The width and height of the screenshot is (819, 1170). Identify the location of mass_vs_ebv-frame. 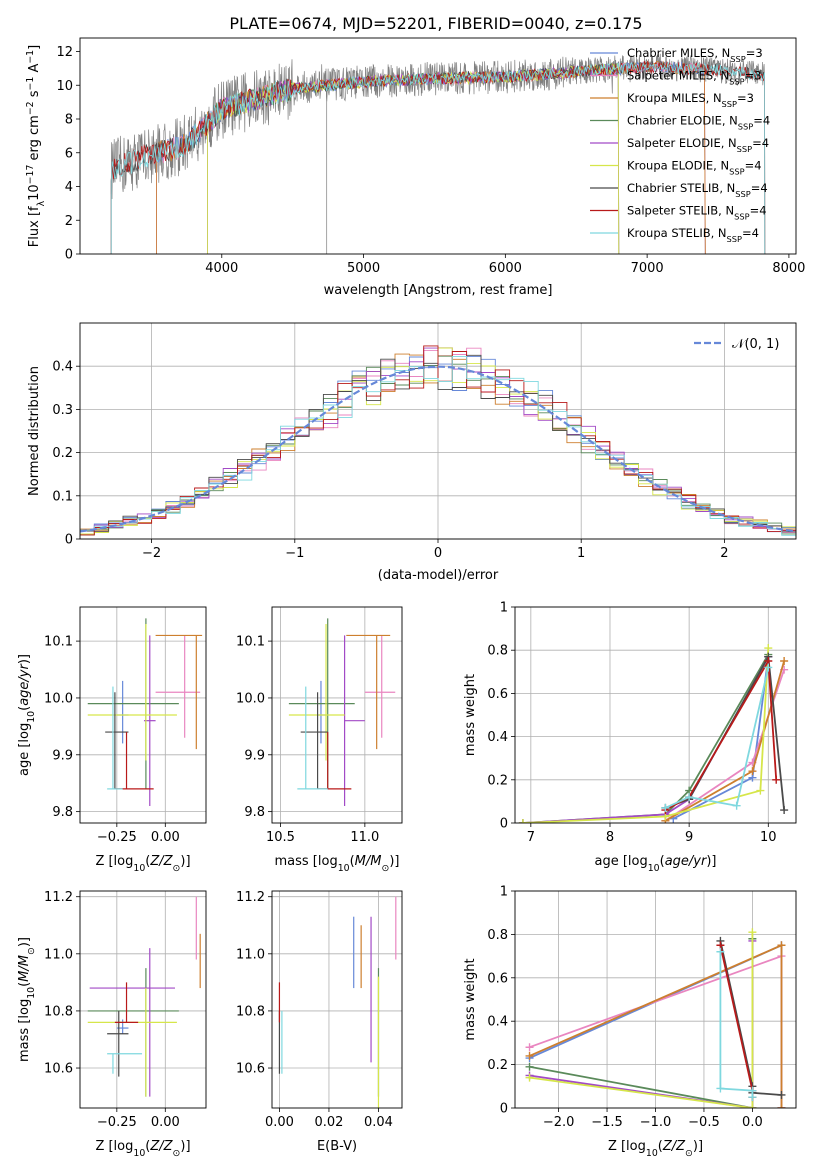
(337, 999).